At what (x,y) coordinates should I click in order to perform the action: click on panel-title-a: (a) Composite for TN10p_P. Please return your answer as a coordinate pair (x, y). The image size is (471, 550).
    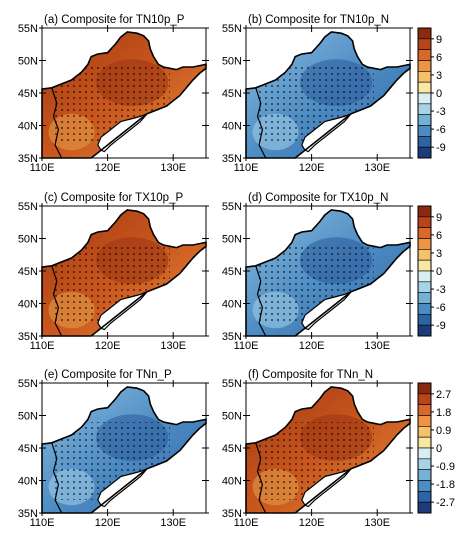
    Looking at the image, I should click on (114, 20).